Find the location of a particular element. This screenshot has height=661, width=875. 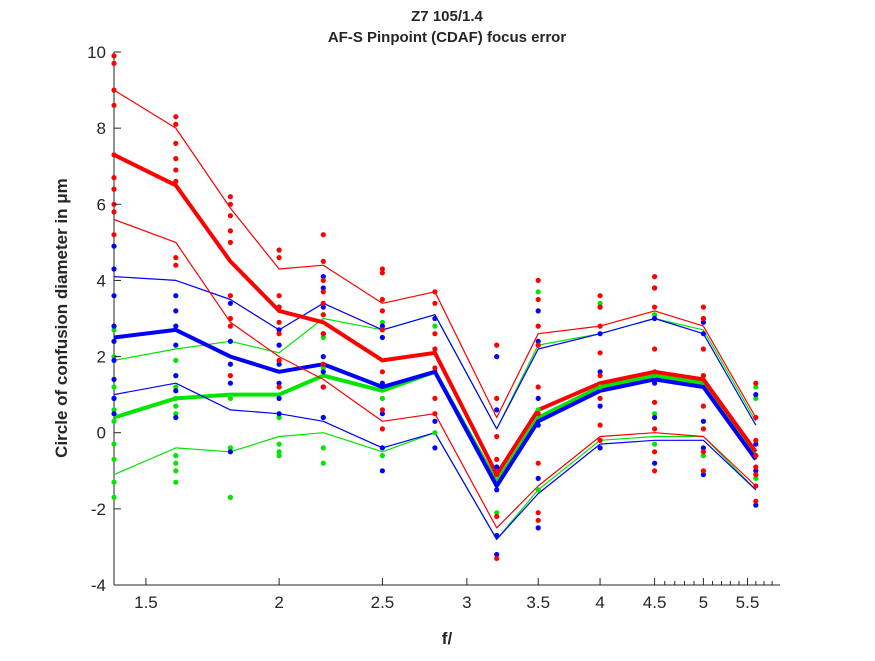

x-tick-label-1: 2 is located at coordinates (278, 602).